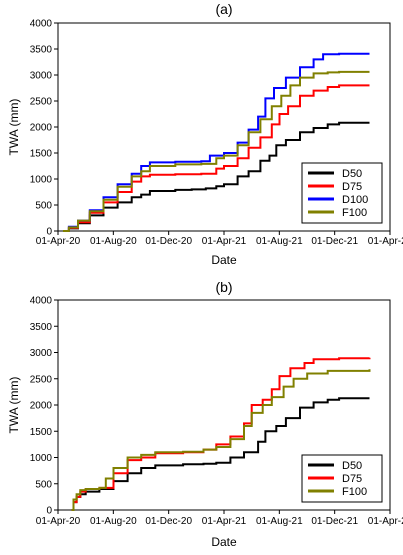 The image size is (403, 555). I want to click on chart-title: (a), so click(223, 9).